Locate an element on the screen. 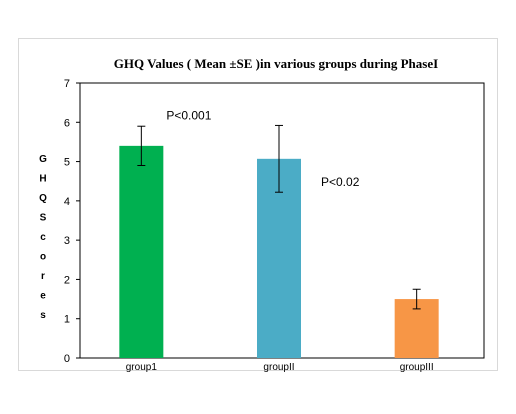 This screenshot has width=516, height=414. y-axis-label-letter: S is located at coordinates (43, 218).